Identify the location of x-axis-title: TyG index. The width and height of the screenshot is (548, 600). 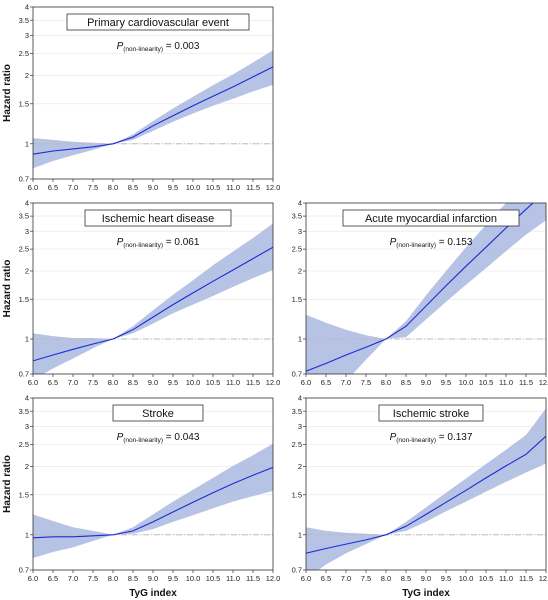
(426, 593).